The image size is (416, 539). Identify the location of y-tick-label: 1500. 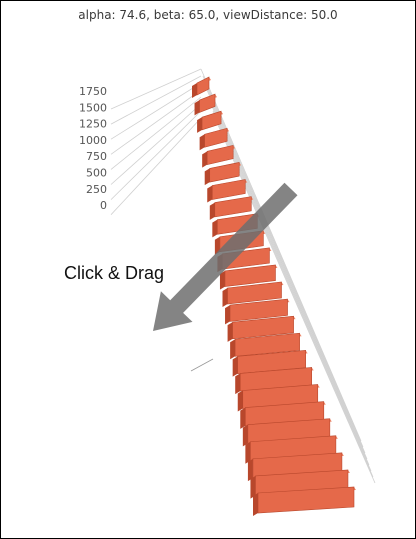
(93, 107).